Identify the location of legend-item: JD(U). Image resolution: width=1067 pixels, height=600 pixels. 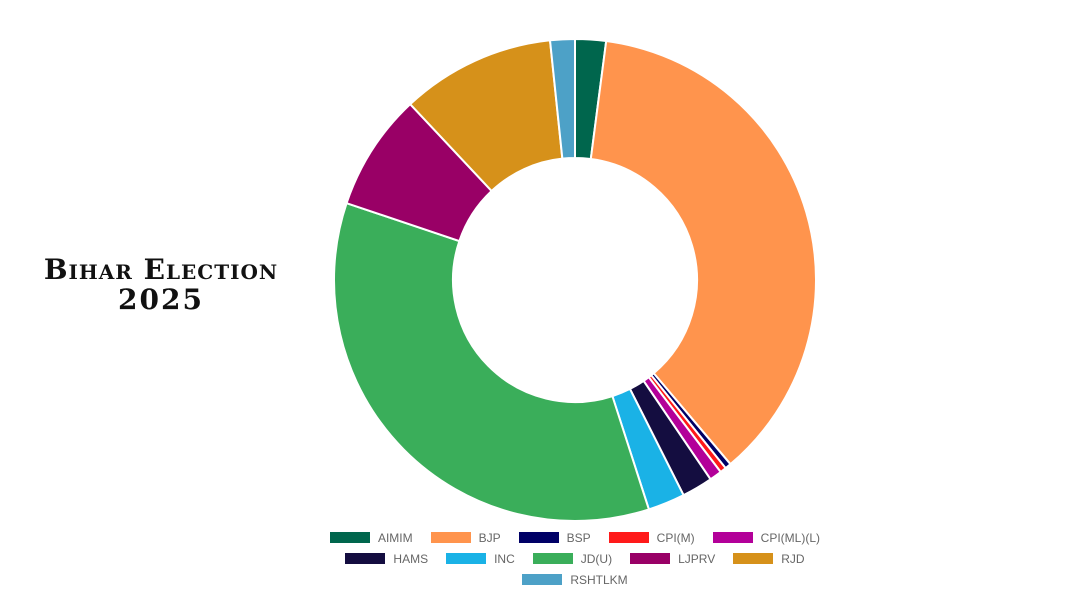
(572, 558).